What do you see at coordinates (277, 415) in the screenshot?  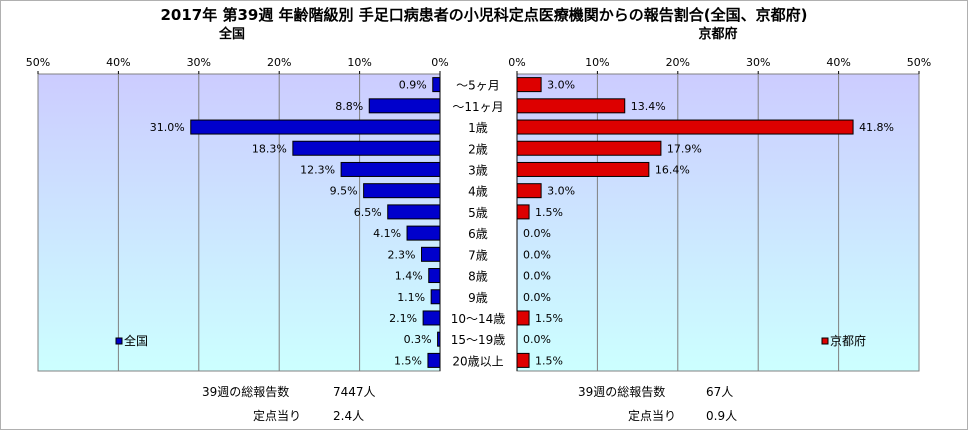 I see `footer-left-per-label: 定点当り` at bounding box center [277, 415].